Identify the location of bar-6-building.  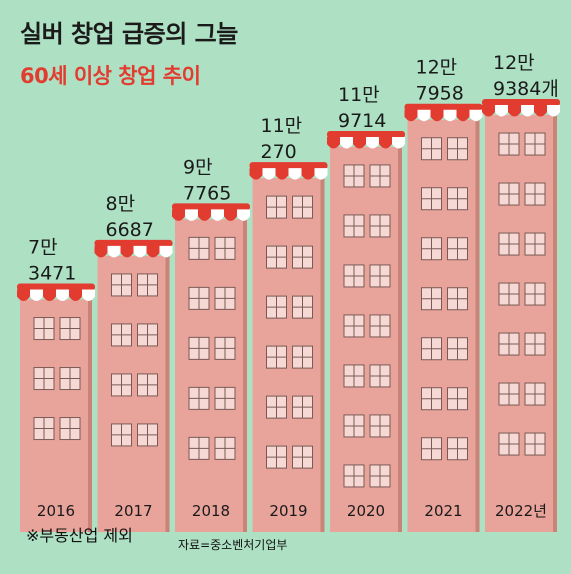
(521, 323).